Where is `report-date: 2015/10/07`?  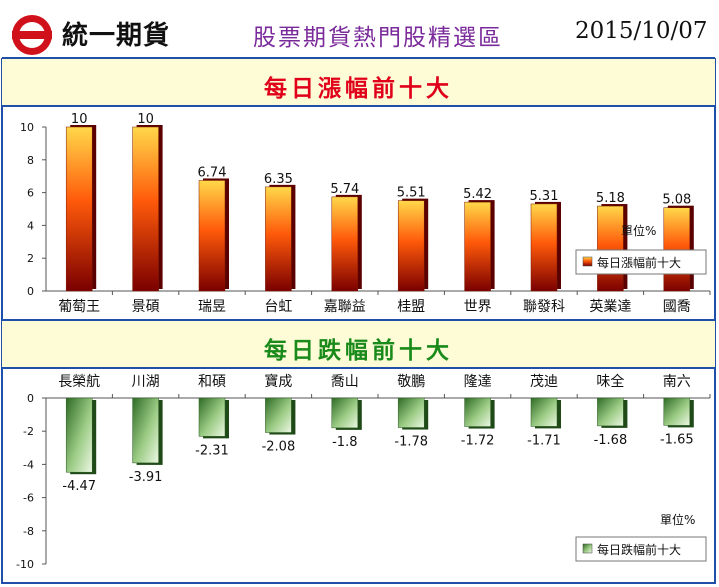 report-date: 2015/10/07 is located at coordinates (641, 31).